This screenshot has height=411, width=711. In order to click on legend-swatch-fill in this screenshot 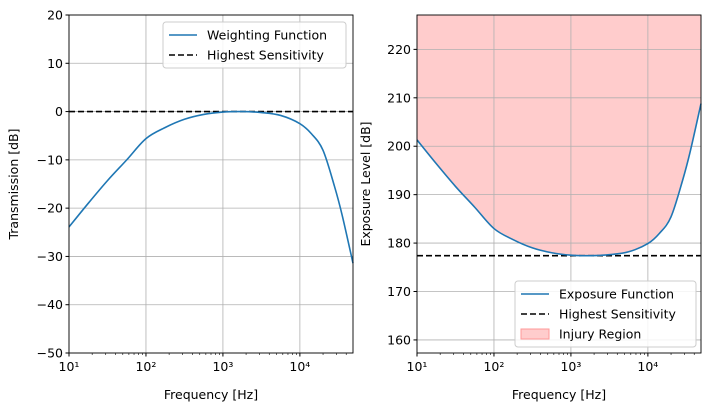, I will do `click(535, 334)`.